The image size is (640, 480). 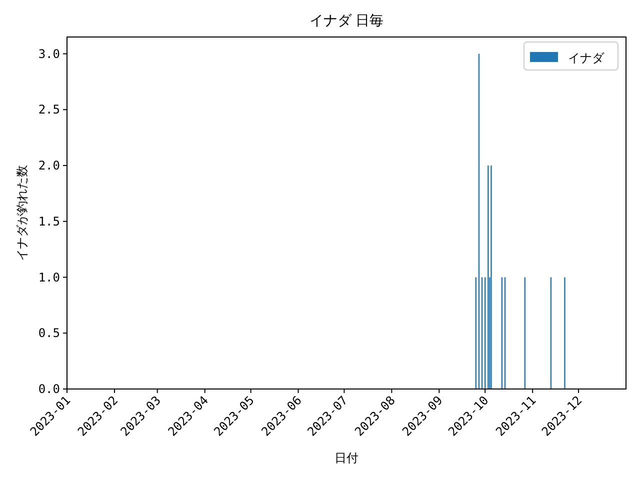 What do you see at coordinates (586, 58) in the screenshot?
I see `legend-label: イナダ` at bounding box center [586, 58].